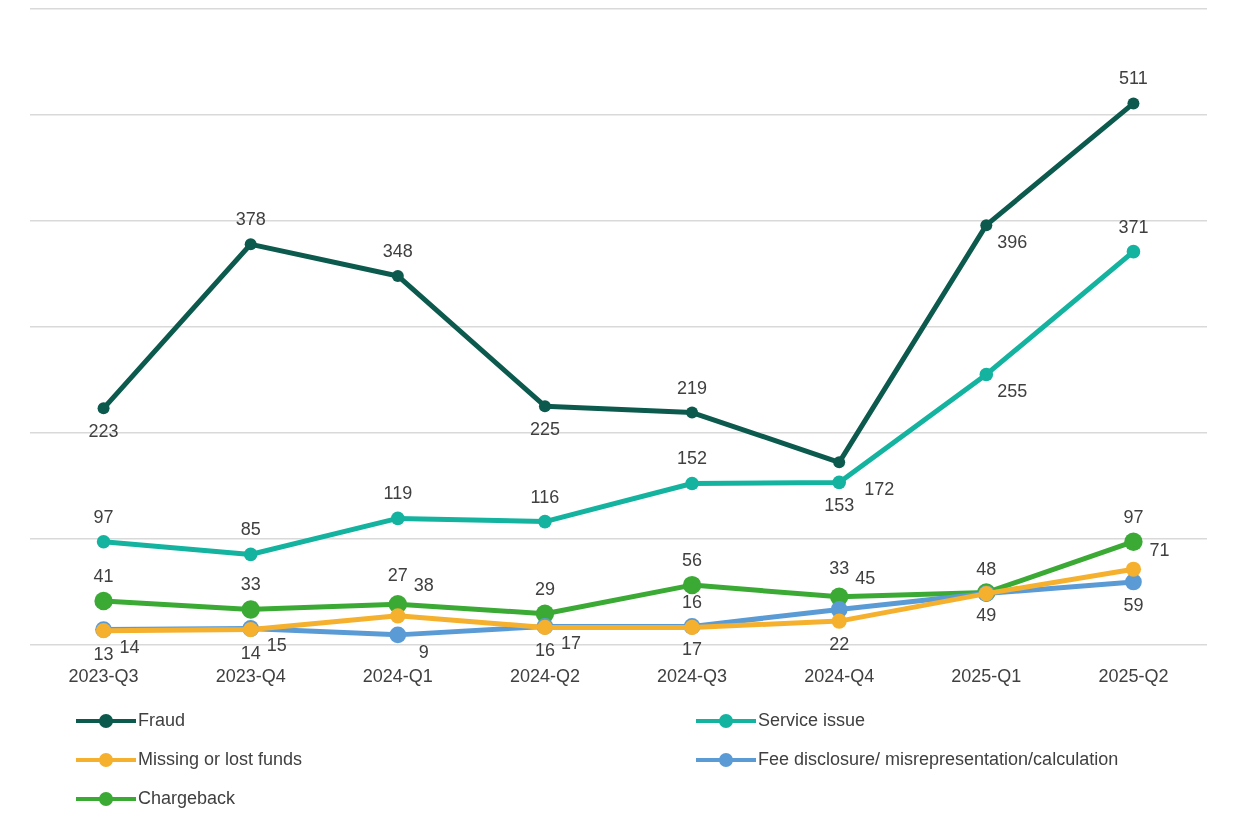 Image resolution: width=1237 pixels, height=839 pixels. I want to click on data-label: 371, so click(1133, 226).